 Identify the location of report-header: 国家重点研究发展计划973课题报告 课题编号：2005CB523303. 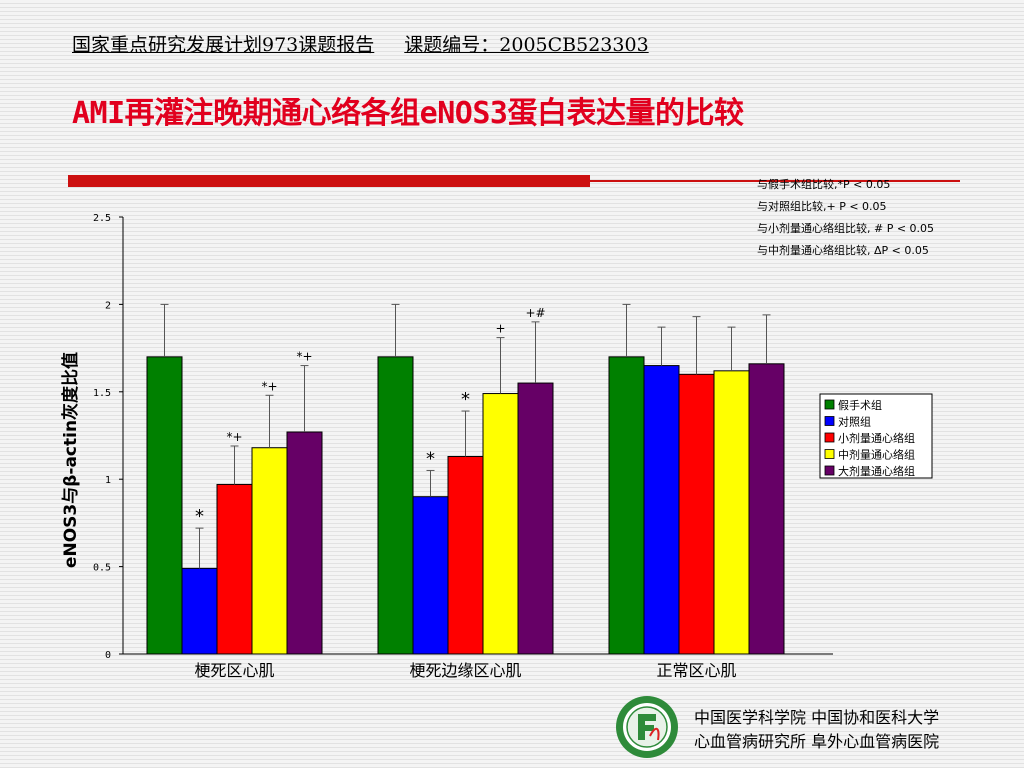
(360, 43).